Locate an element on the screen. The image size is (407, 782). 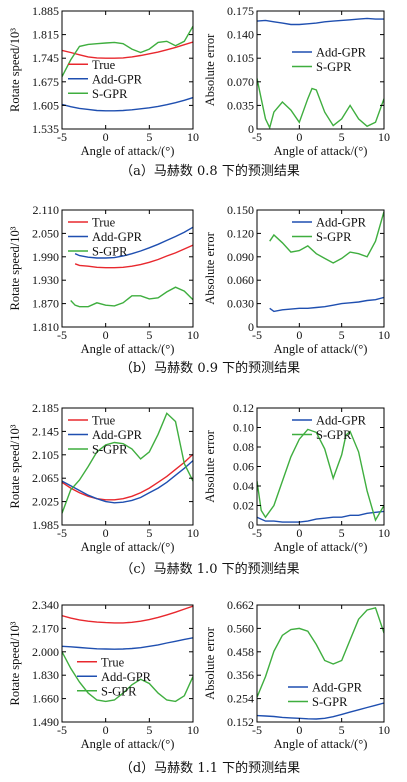
y-tick-label: 2.145 is located at coordinates (45, 431).